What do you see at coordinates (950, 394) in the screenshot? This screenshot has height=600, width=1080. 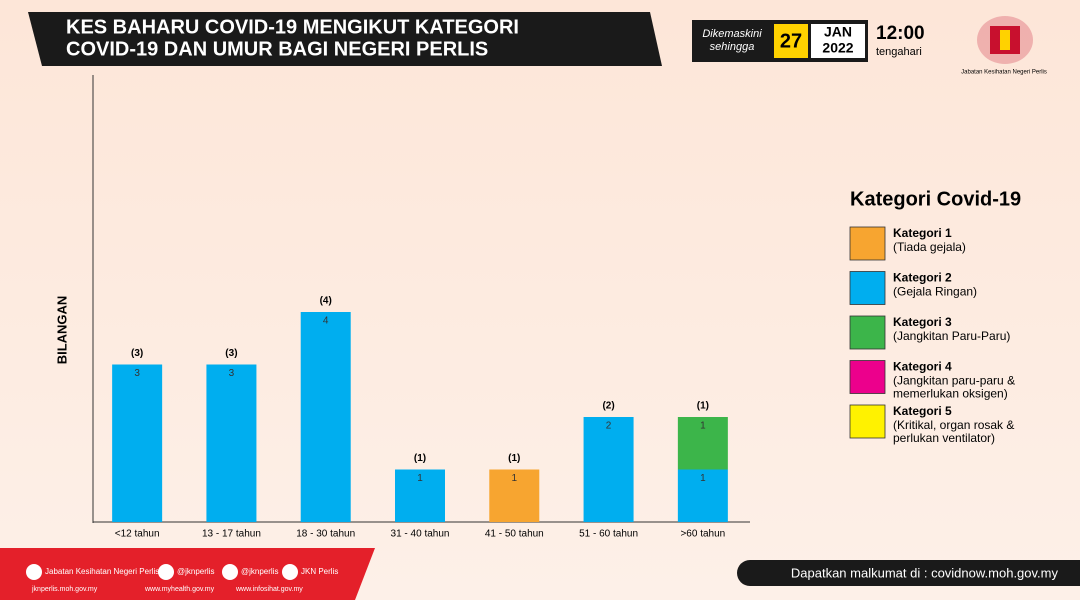 I see `legend-description: memerlukan oksigen)` at bounding box center [950, 394].